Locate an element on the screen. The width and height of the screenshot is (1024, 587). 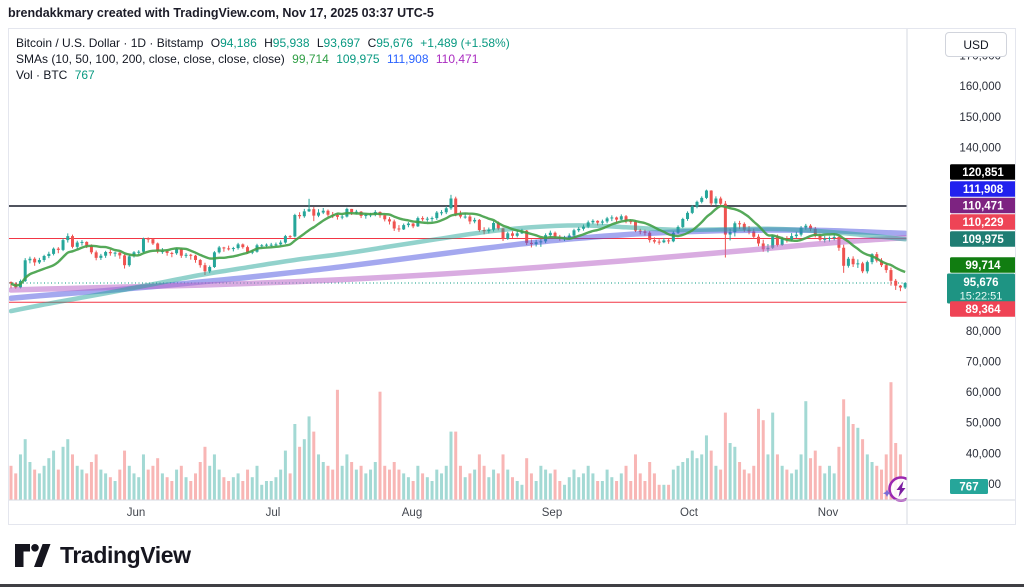
month-label: Aug is located at coordinates (412, 513).